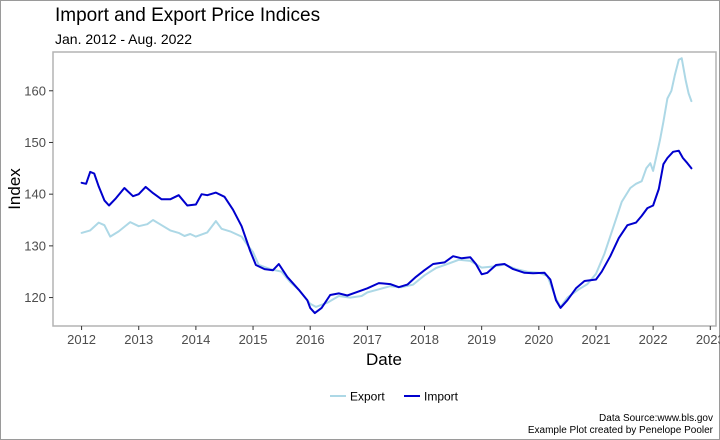 This screenshot has height=440, width=720. What do you see at coordinates (481, 339) in the screenshot?
I see `x-tick-label: 2019` at bounding box center [481, 339].